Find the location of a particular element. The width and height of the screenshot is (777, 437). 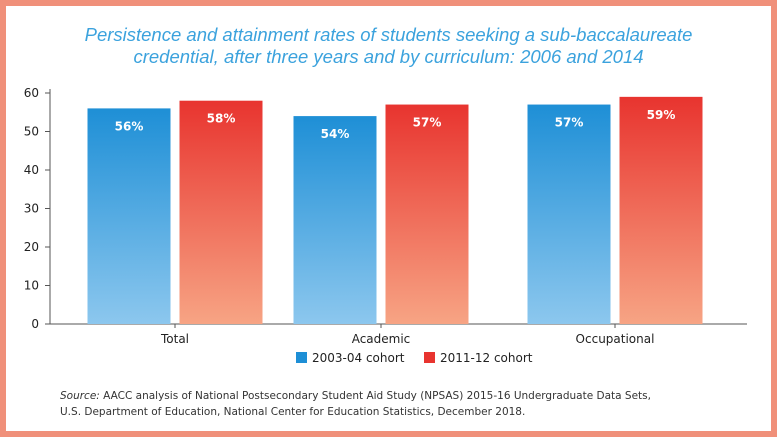

source-label: Source: is located at coordinates (80, 396).